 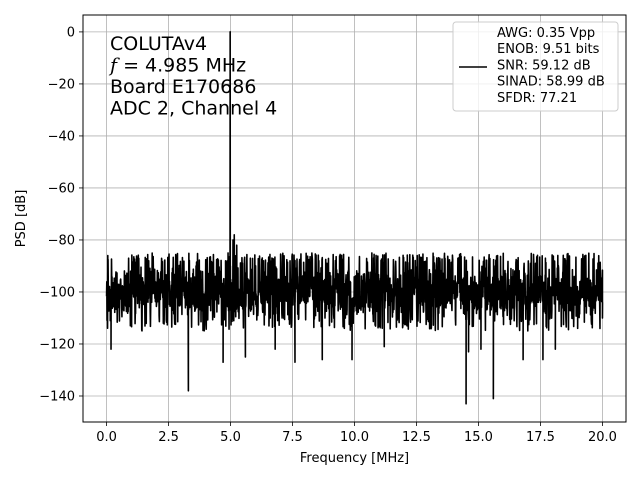 I want to click on x-axis: 0.0 2.5 5.0 7.5 10.0 12.5 15.0 17.5 20.0, so click(x=356, y=433).